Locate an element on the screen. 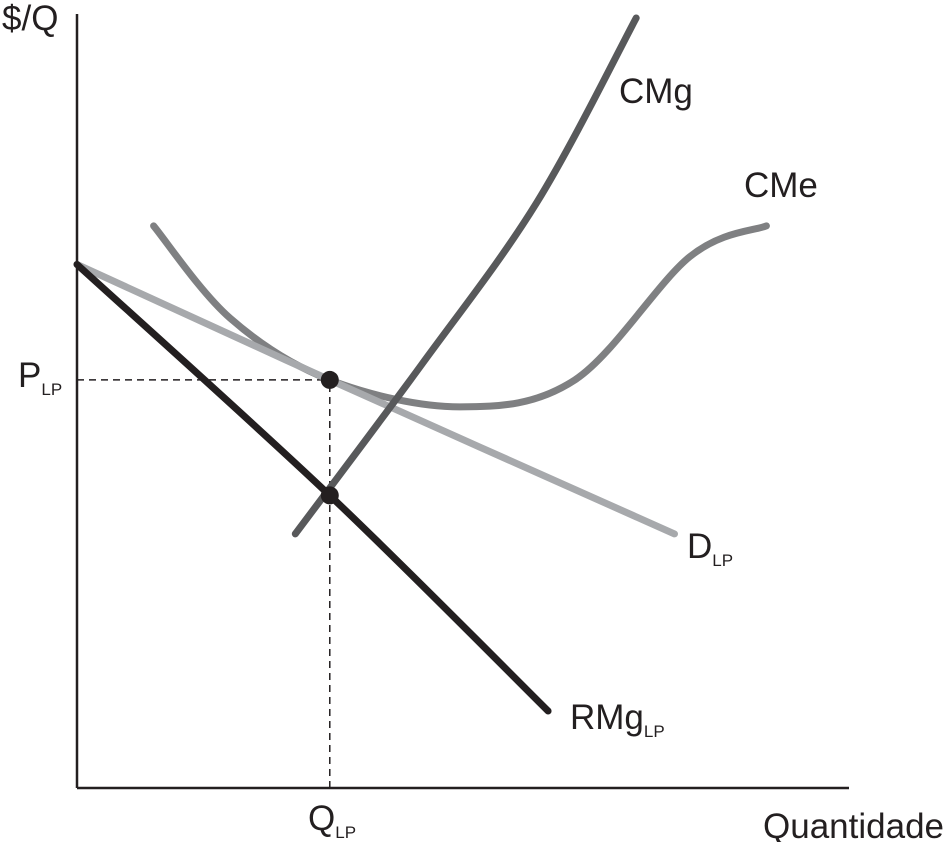 The width and height of the screenshot is (946, 842). y-axis-label: $/Q is located at coordinates (30, 19).